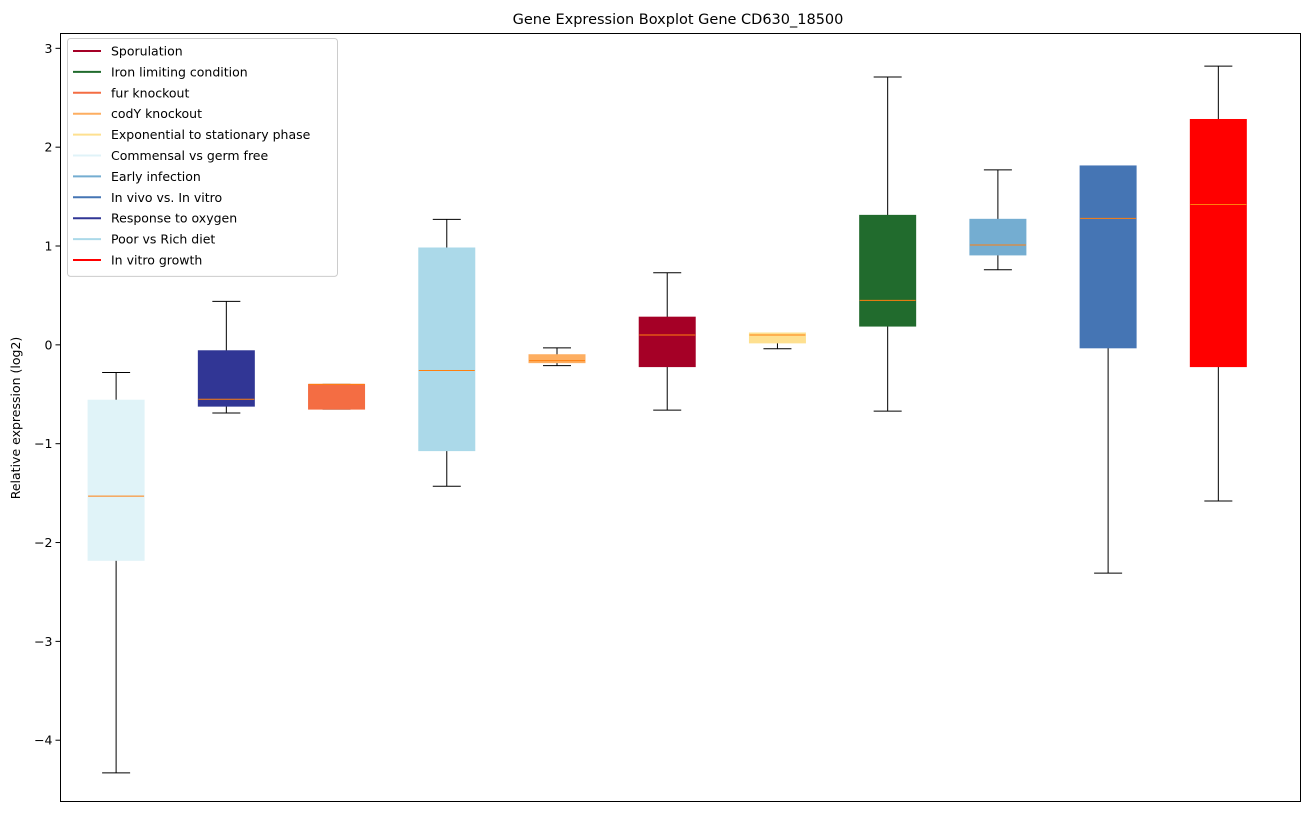 Image resolution: width=1309 pixels, height=816 pixels. What do you see at coordinates (47, 394) in the screenshot?
I see `y-axis-ticks: 3 2 1 0 −1 −2 −3 −4` at bounding box center [47, 394].